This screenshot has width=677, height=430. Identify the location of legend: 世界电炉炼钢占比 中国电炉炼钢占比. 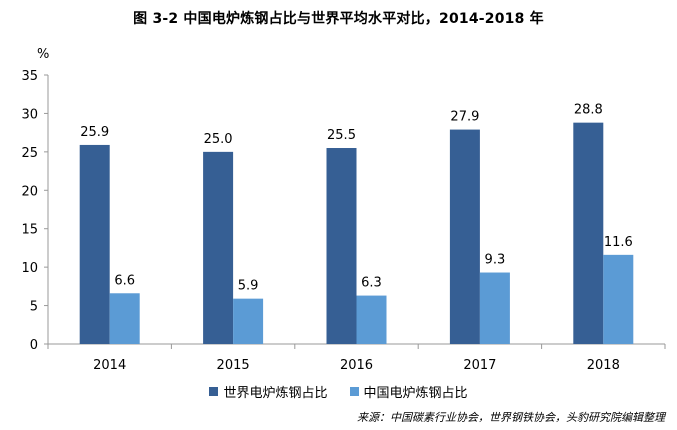
(338, 391).